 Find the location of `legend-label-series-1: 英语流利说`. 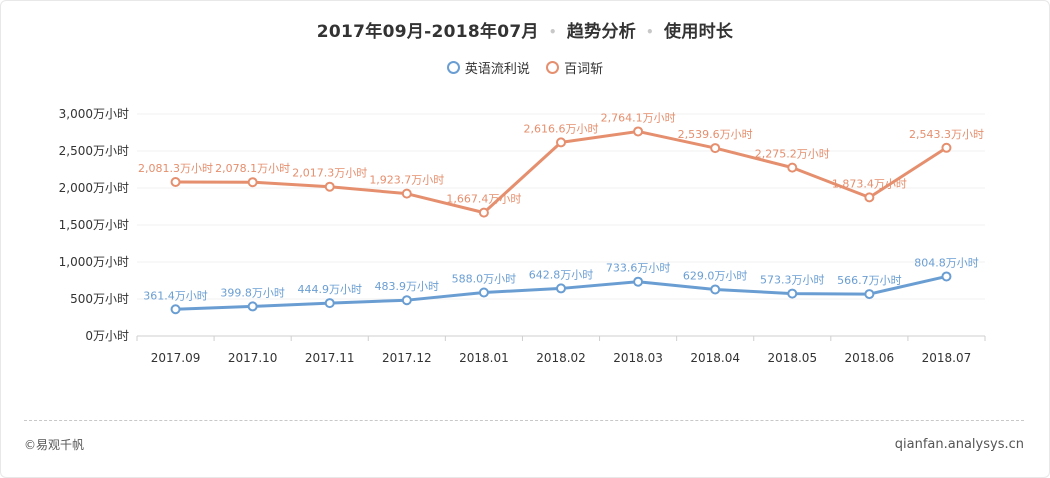

legend-label-series-1: 英语流利说 is located at coordinates (497, 69).